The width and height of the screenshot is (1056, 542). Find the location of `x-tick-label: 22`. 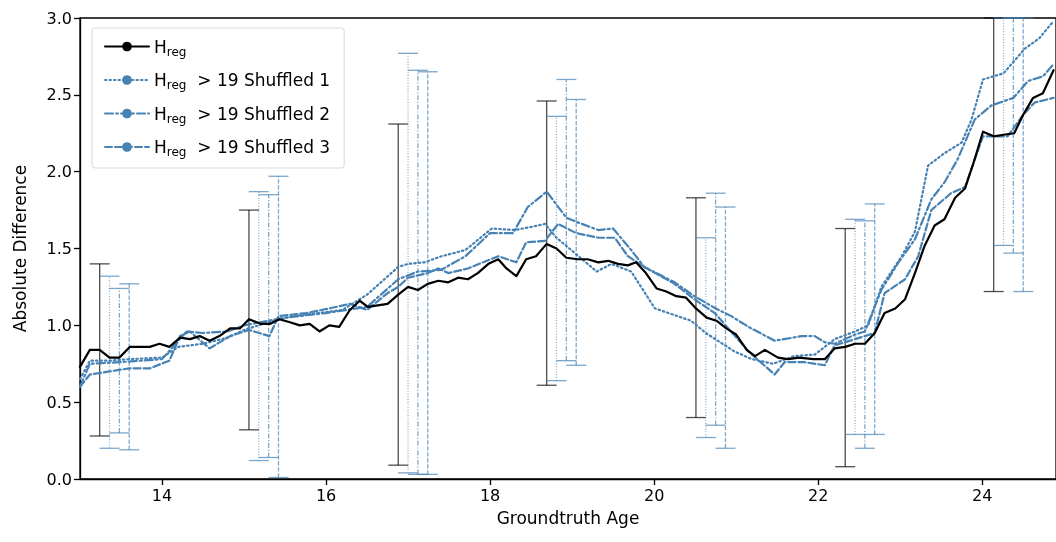

x-tick-label: 22 is located at coordinates (818, 495).